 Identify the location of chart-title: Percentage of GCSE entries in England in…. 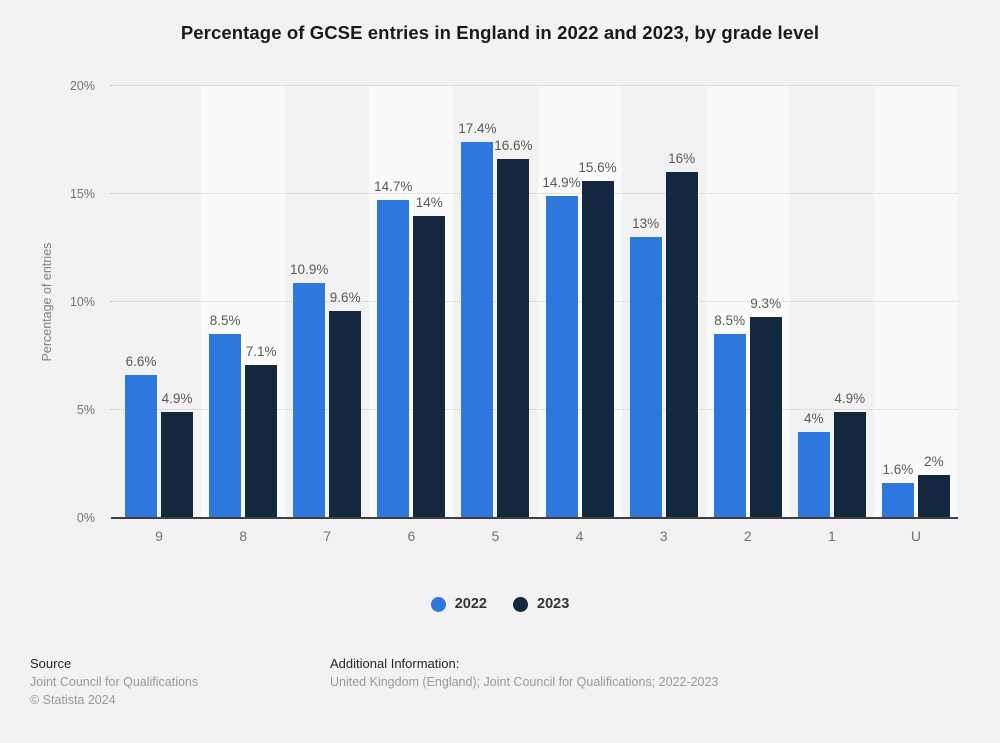
(500, 32).